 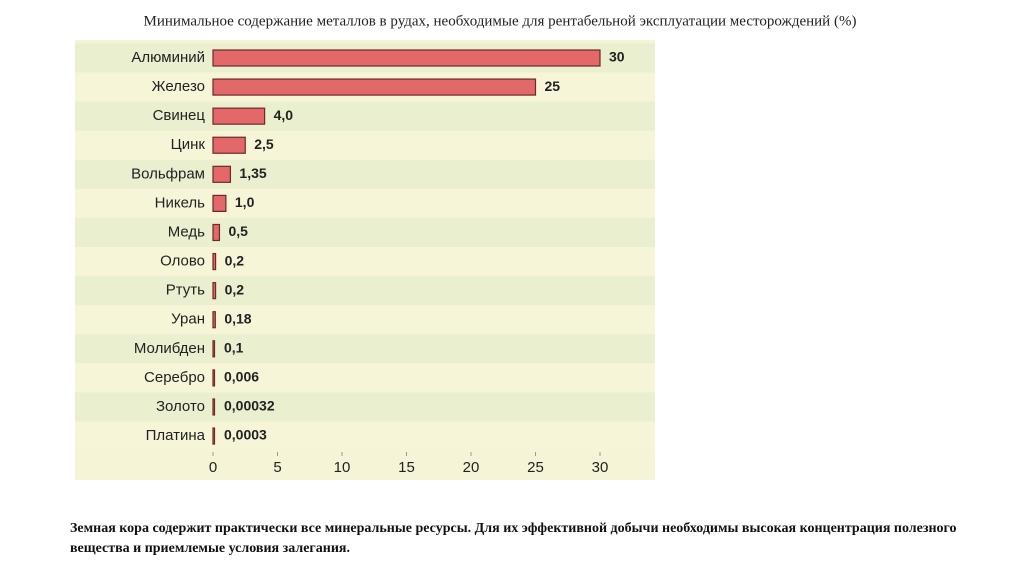 I want to click on category-label: Вольфрам, so click(x=168, y=173).